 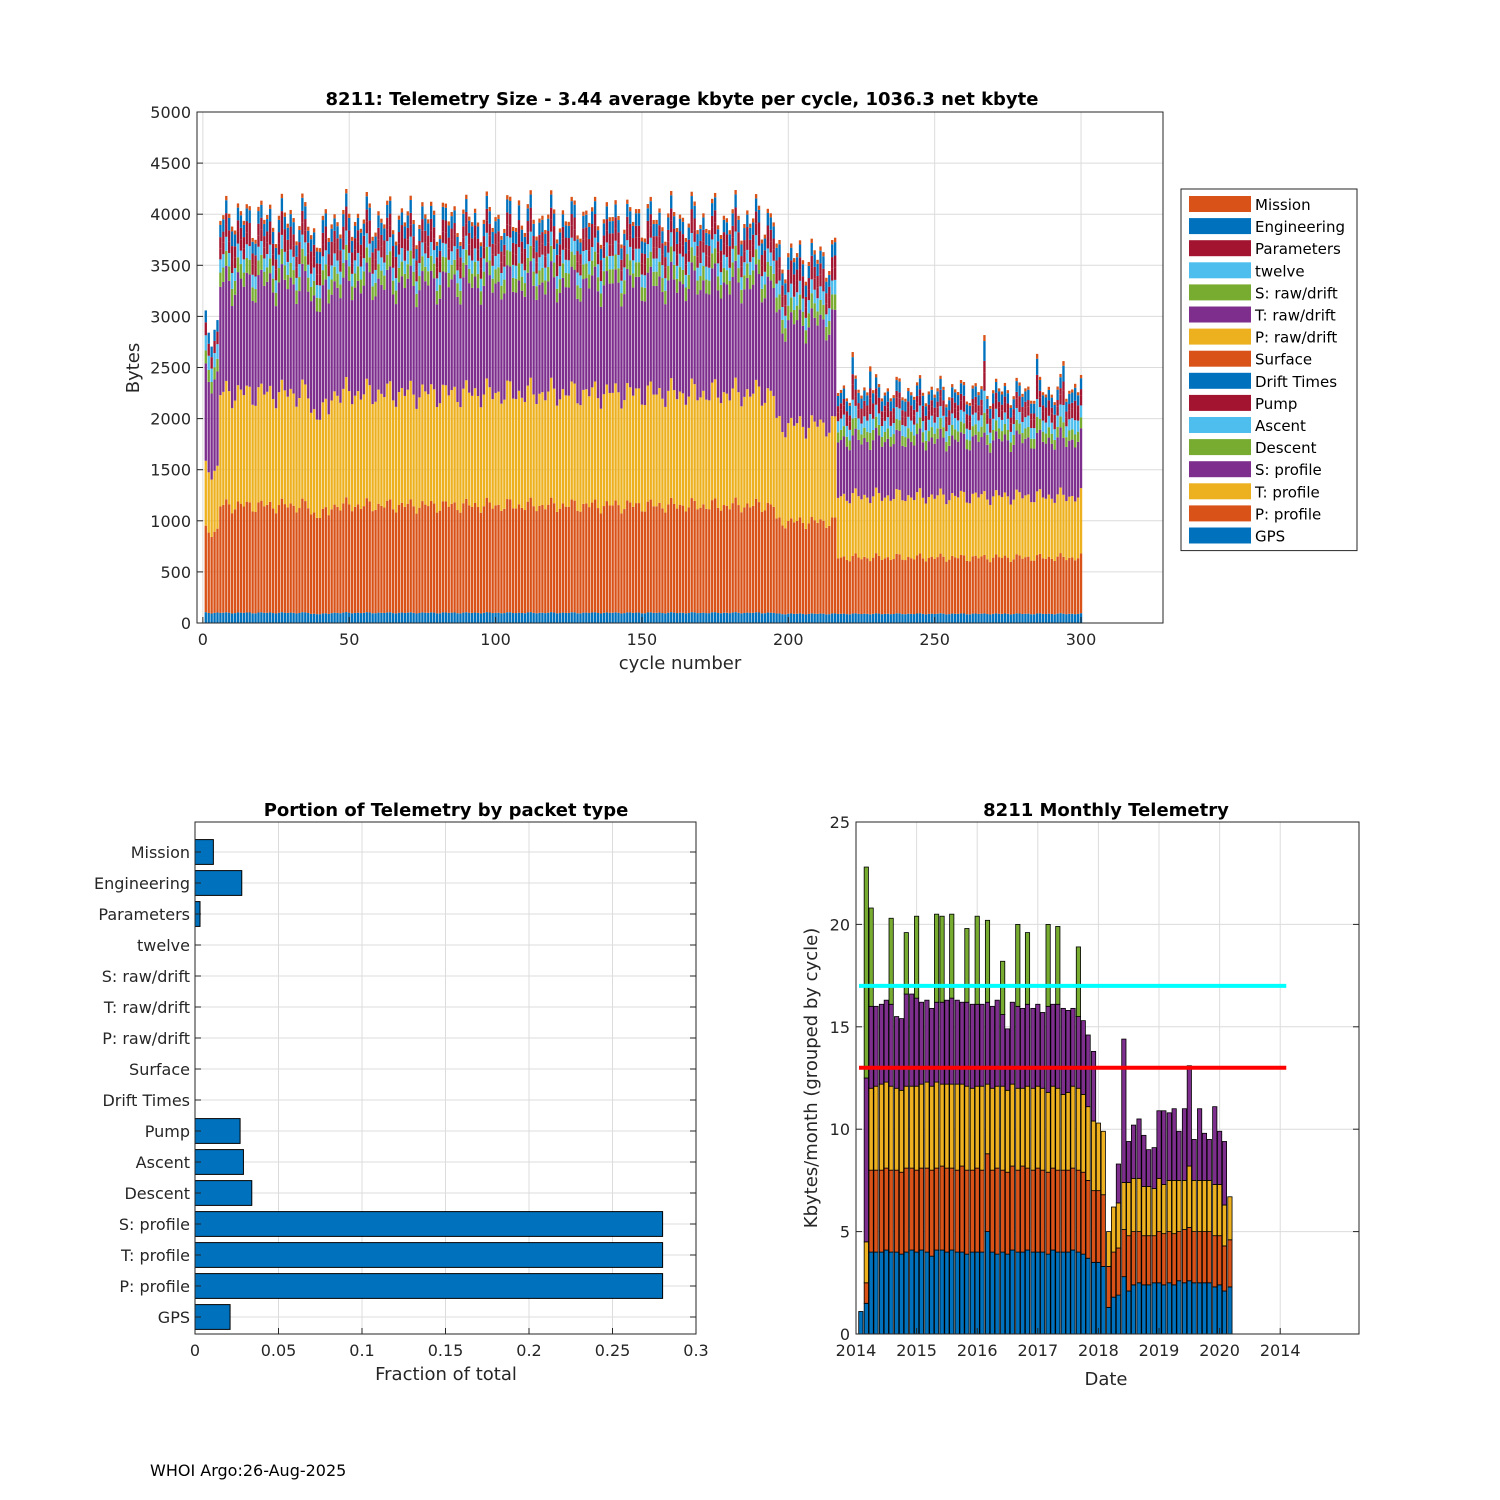 I want to click on legend-label: Parameters, so click(x=1298, y=249).